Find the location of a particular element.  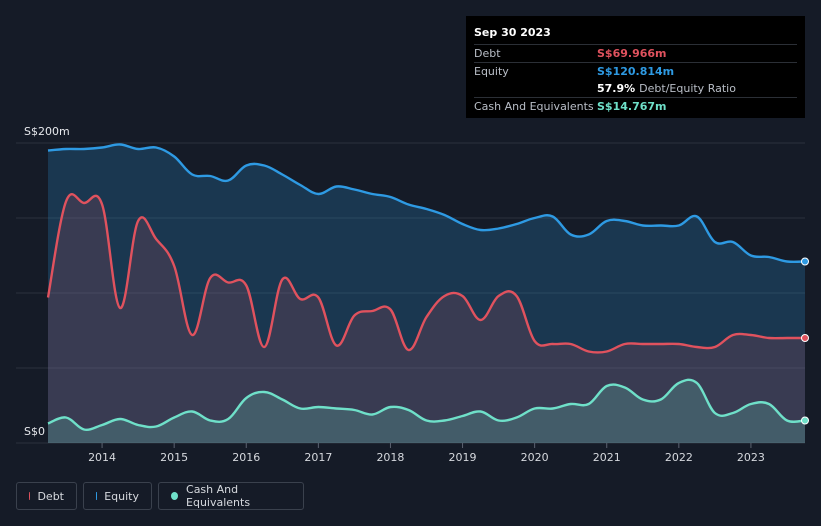

legend-item-equity: Equity is located at coordinates (117, 496).